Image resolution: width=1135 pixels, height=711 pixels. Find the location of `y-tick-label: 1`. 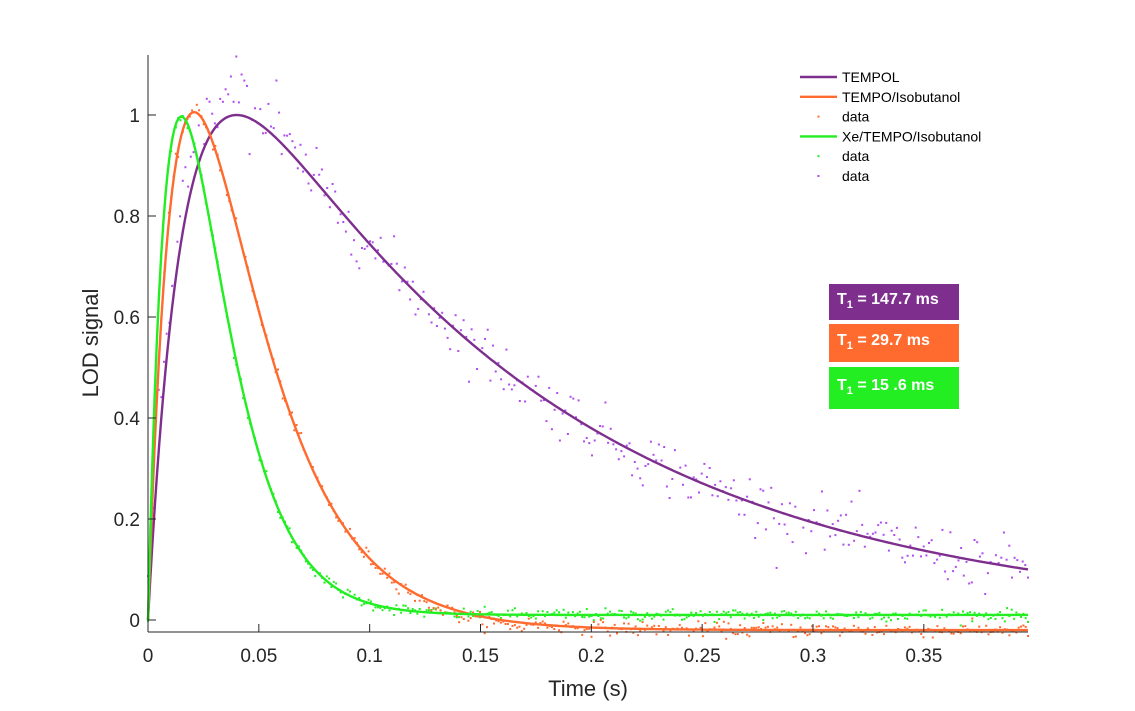

y-tick-label: 1 is located at coordinates (134, 116).